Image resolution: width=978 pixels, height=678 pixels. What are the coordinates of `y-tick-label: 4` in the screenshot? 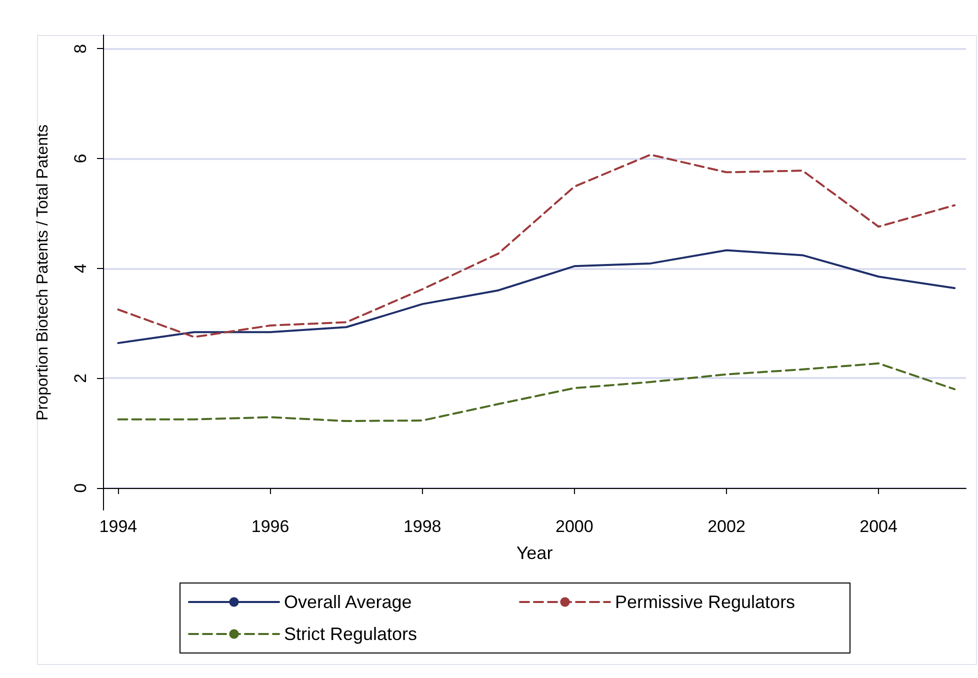 It's located at (80, 269).